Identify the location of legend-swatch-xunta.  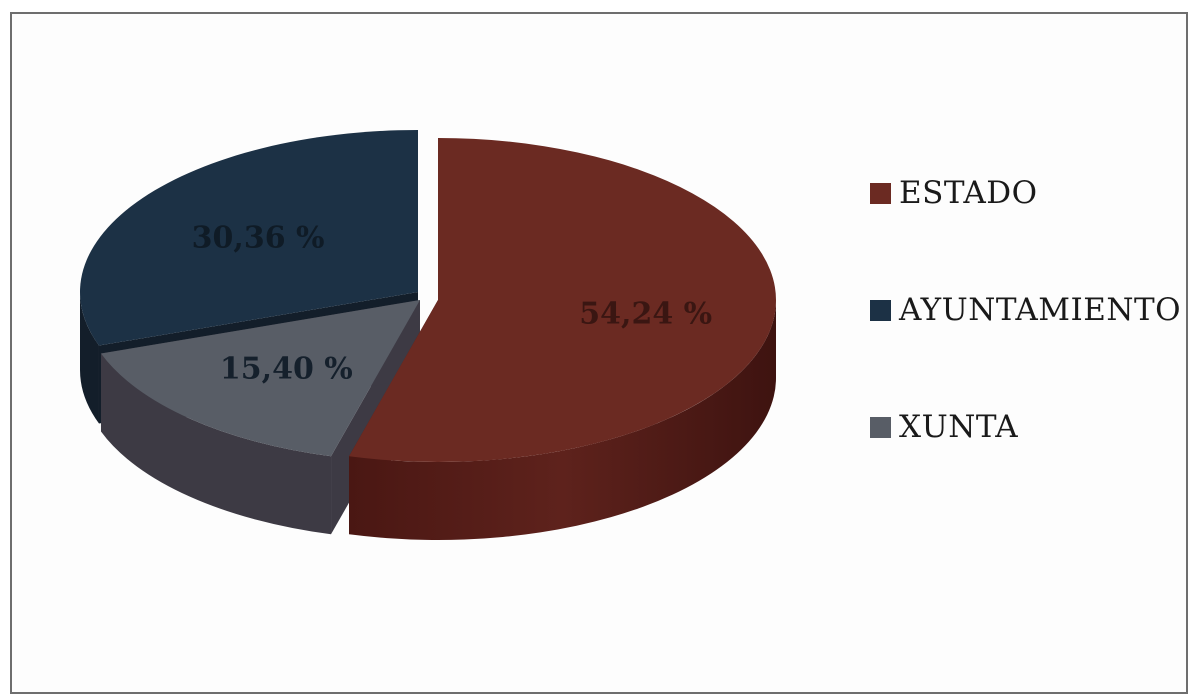
(880, 427).